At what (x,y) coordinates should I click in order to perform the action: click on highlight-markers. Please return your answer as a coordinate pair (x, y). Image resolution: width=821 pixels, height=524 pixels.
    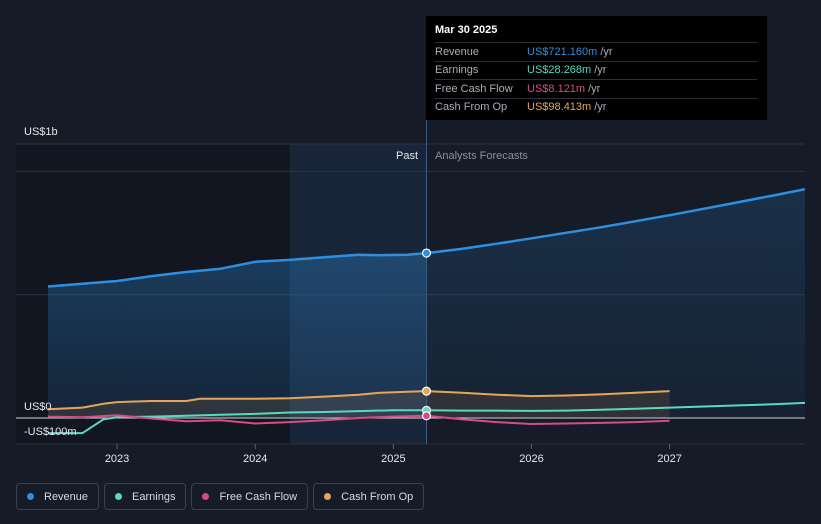
    Looking at the image, I should click on (426, 334).